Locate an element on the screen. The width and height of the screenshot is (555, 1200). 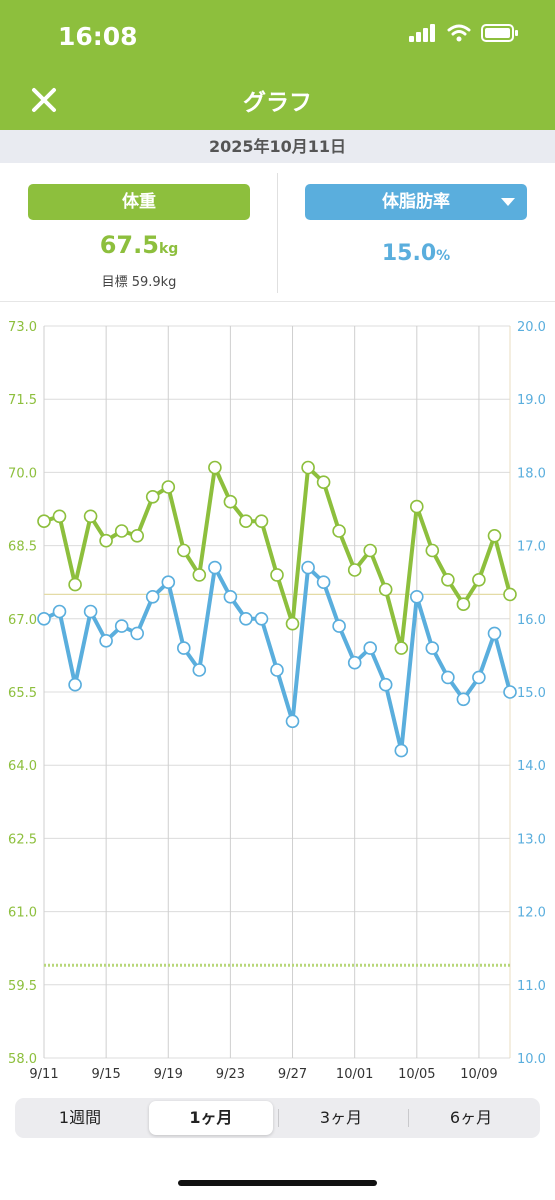
close-icon is located at coordinates (44, 100).